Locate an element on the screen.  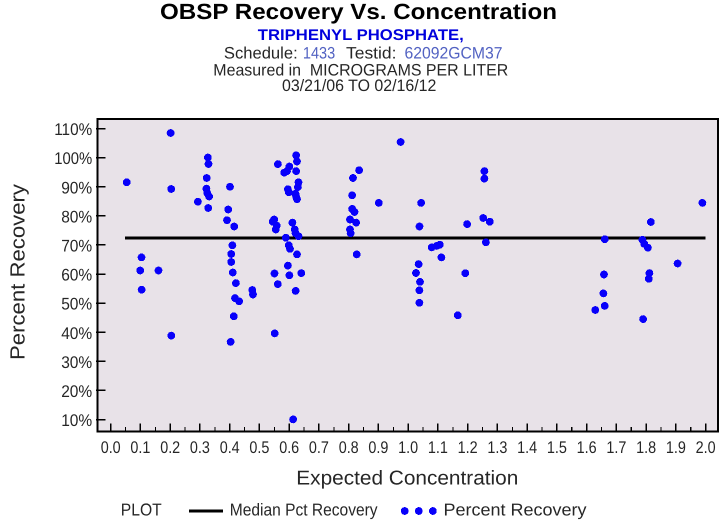
svg-text: 1.6 is located at coordinates (587, 447).